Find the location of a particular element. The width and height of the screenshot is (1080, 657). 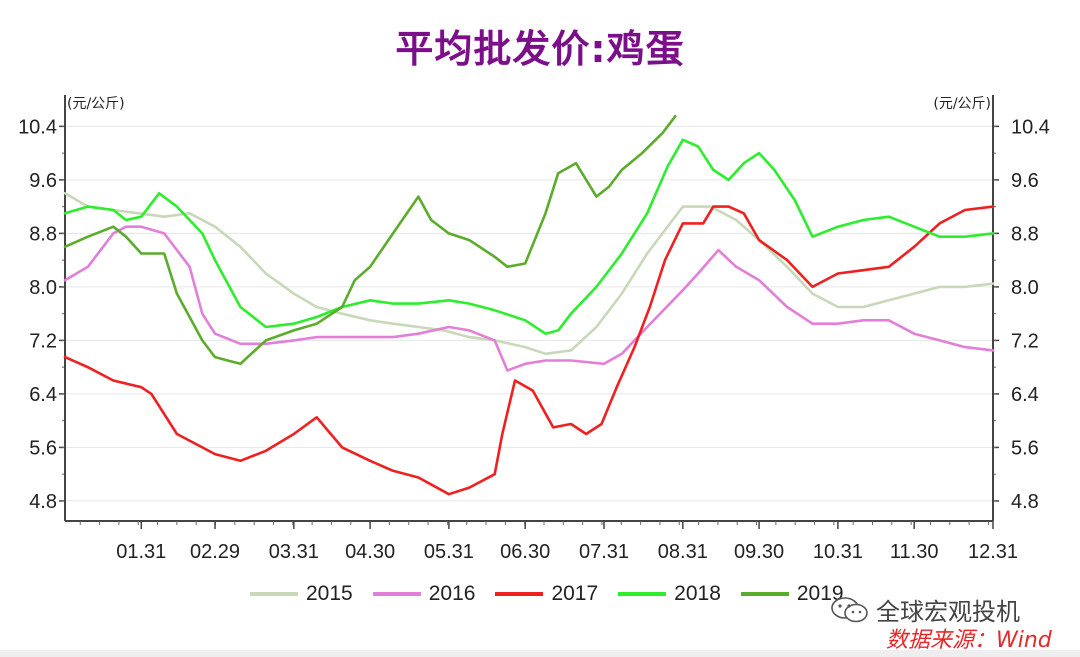

y-tick-label-left: 5.6 is located at coordinates (43, 448).